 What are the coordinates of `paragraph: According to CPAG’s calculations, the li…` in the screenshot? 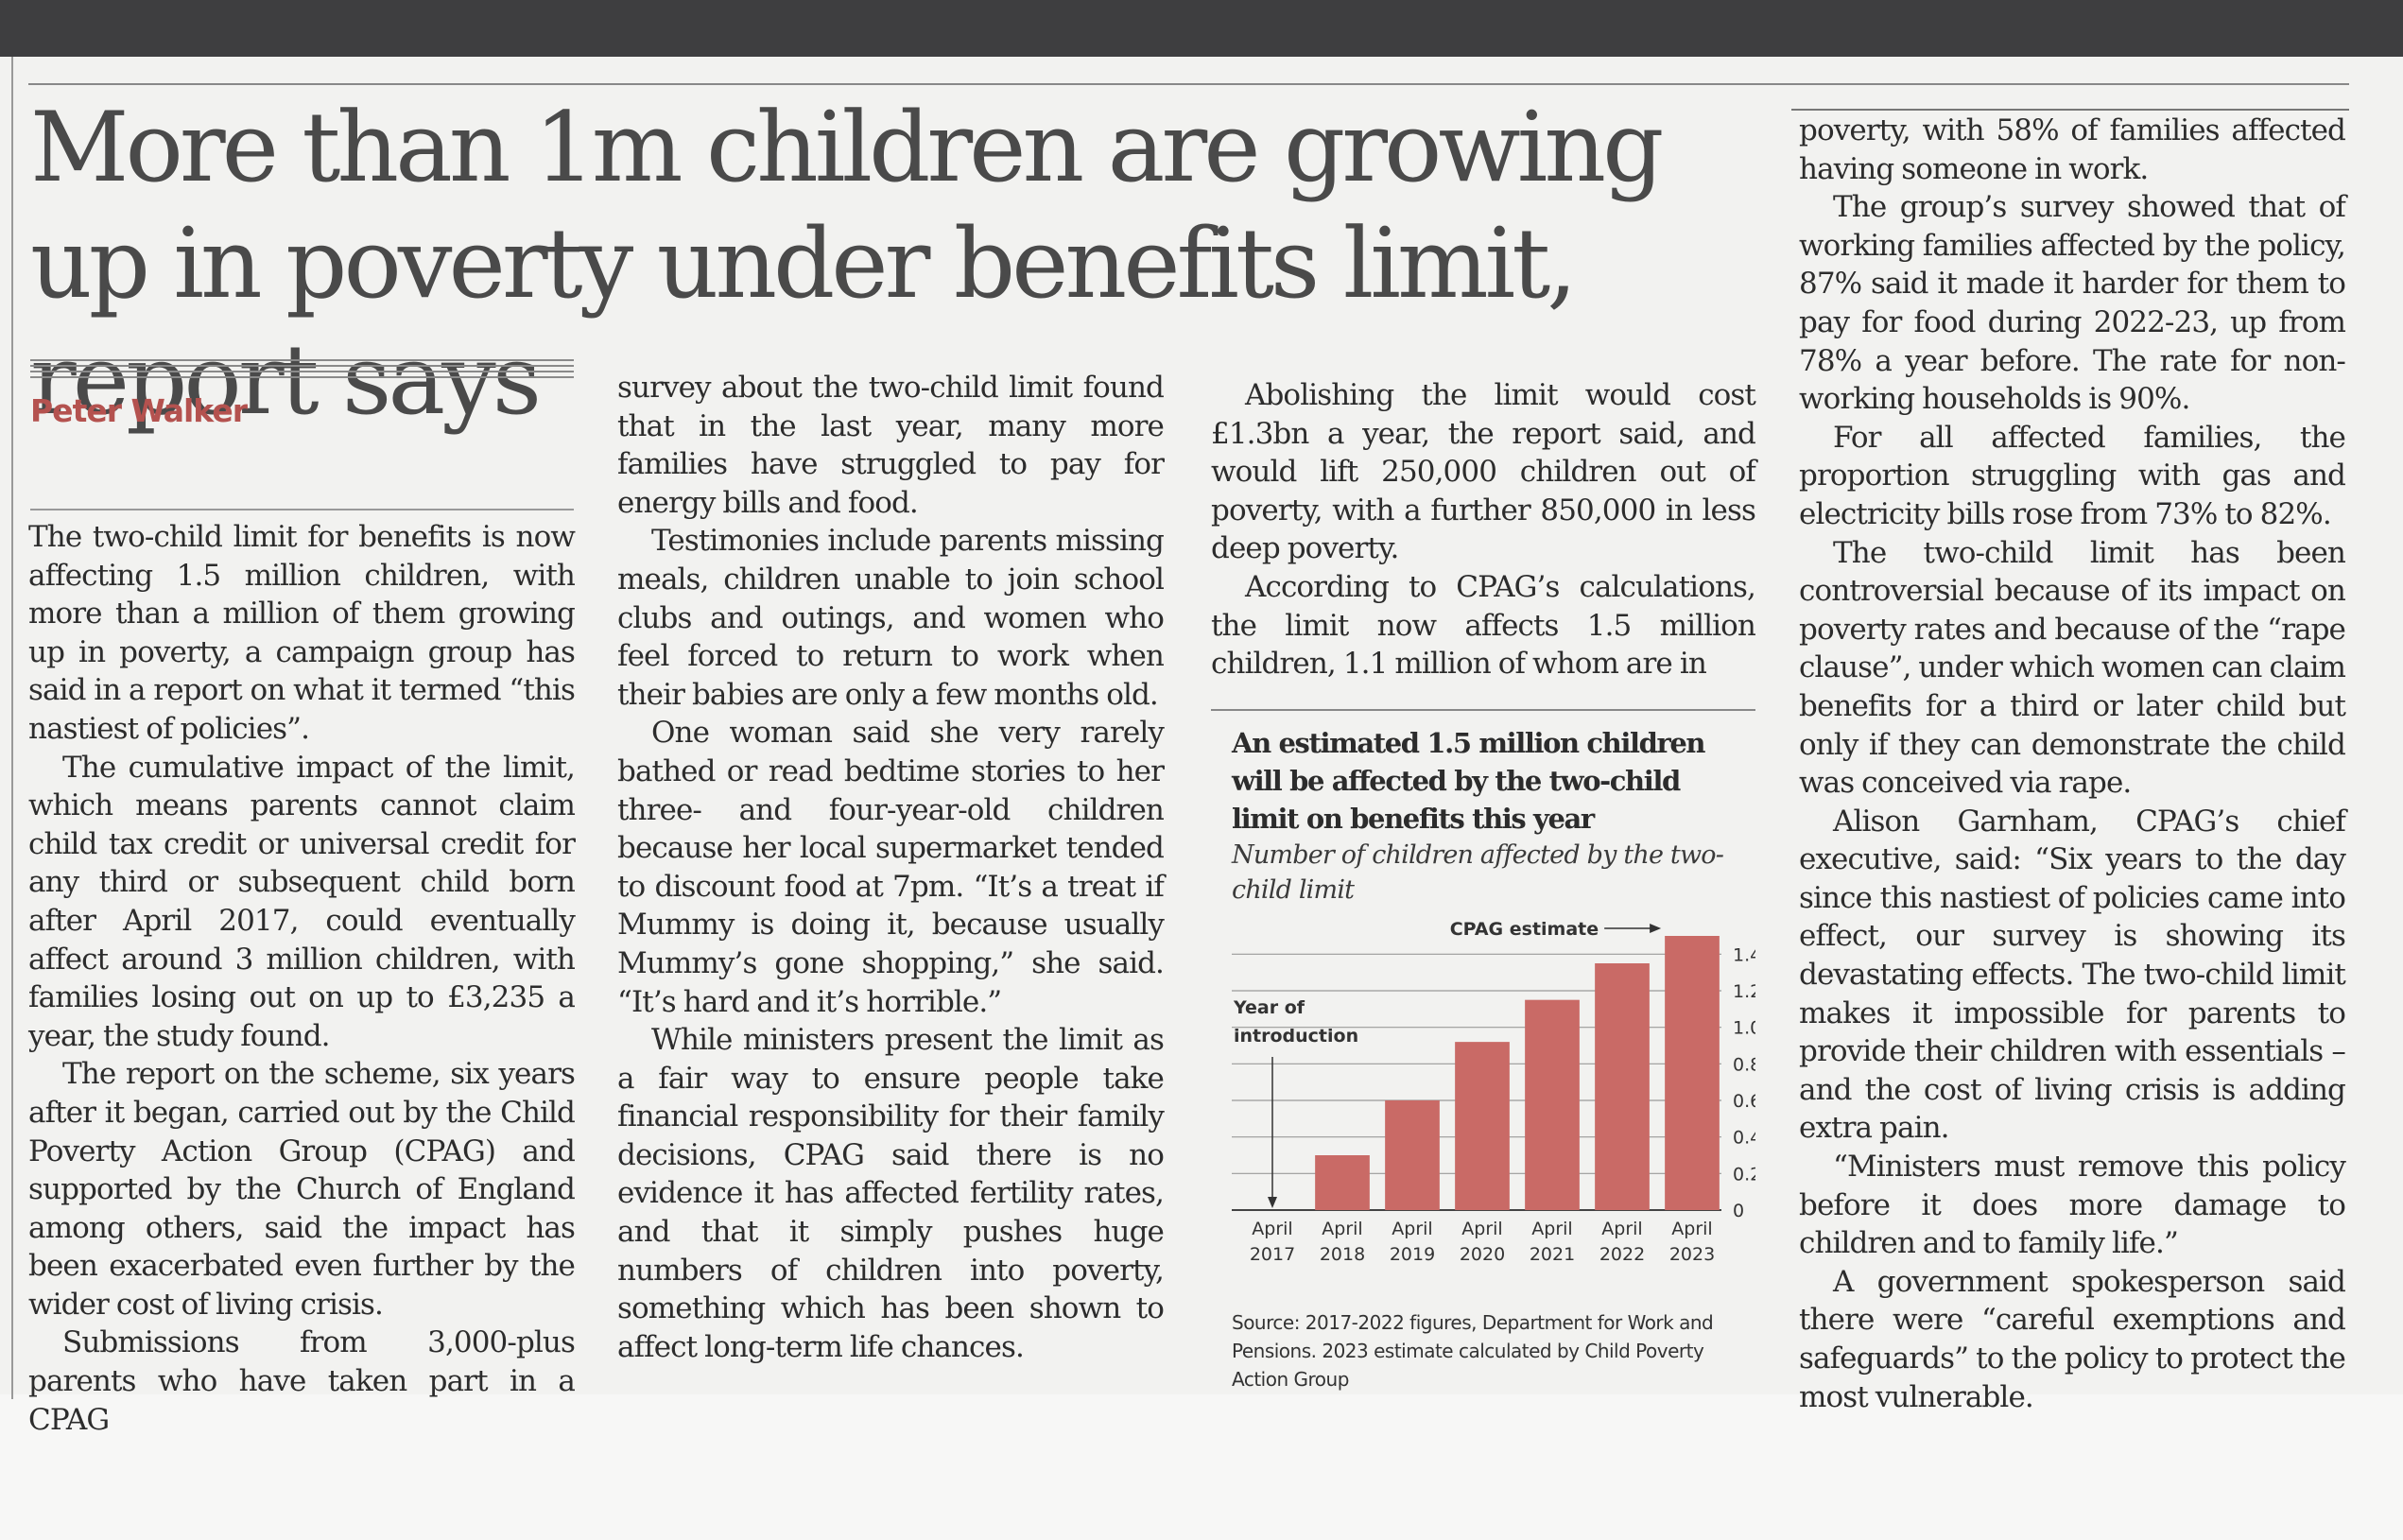 It's located at (1484, 625).